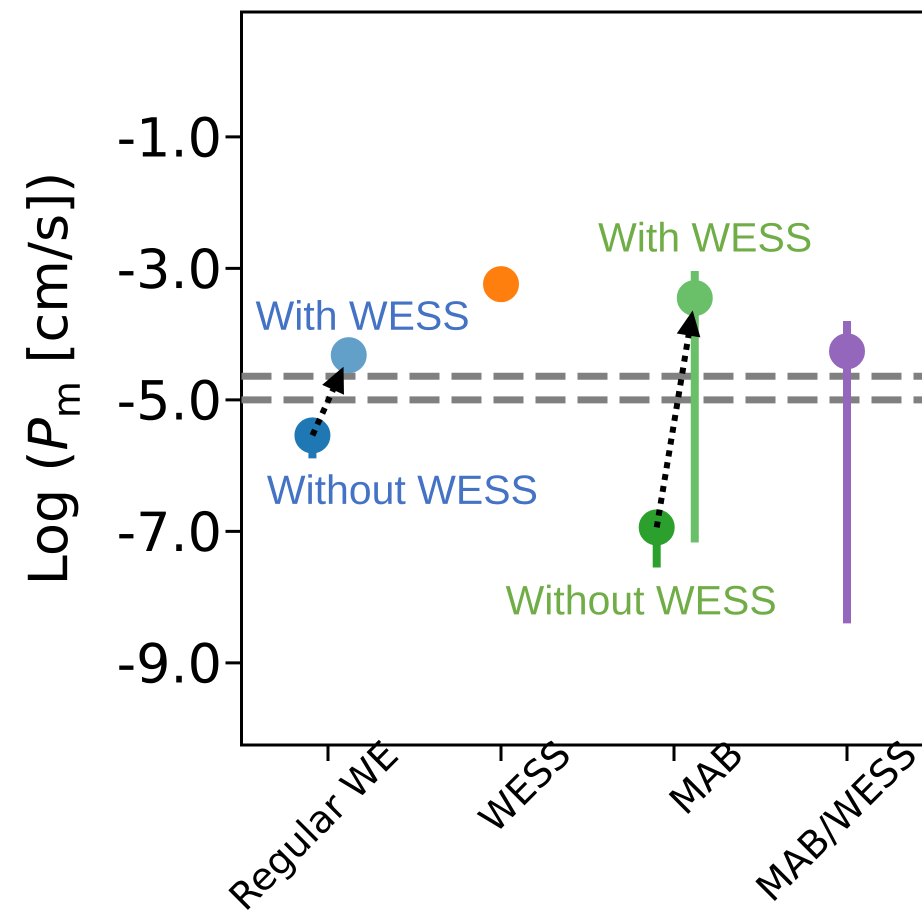 The height and width of the screenshot is (923, 922). I want to click on y-axis-title: Log (P$_{m}$ [cm/s]), so click(53, 378).